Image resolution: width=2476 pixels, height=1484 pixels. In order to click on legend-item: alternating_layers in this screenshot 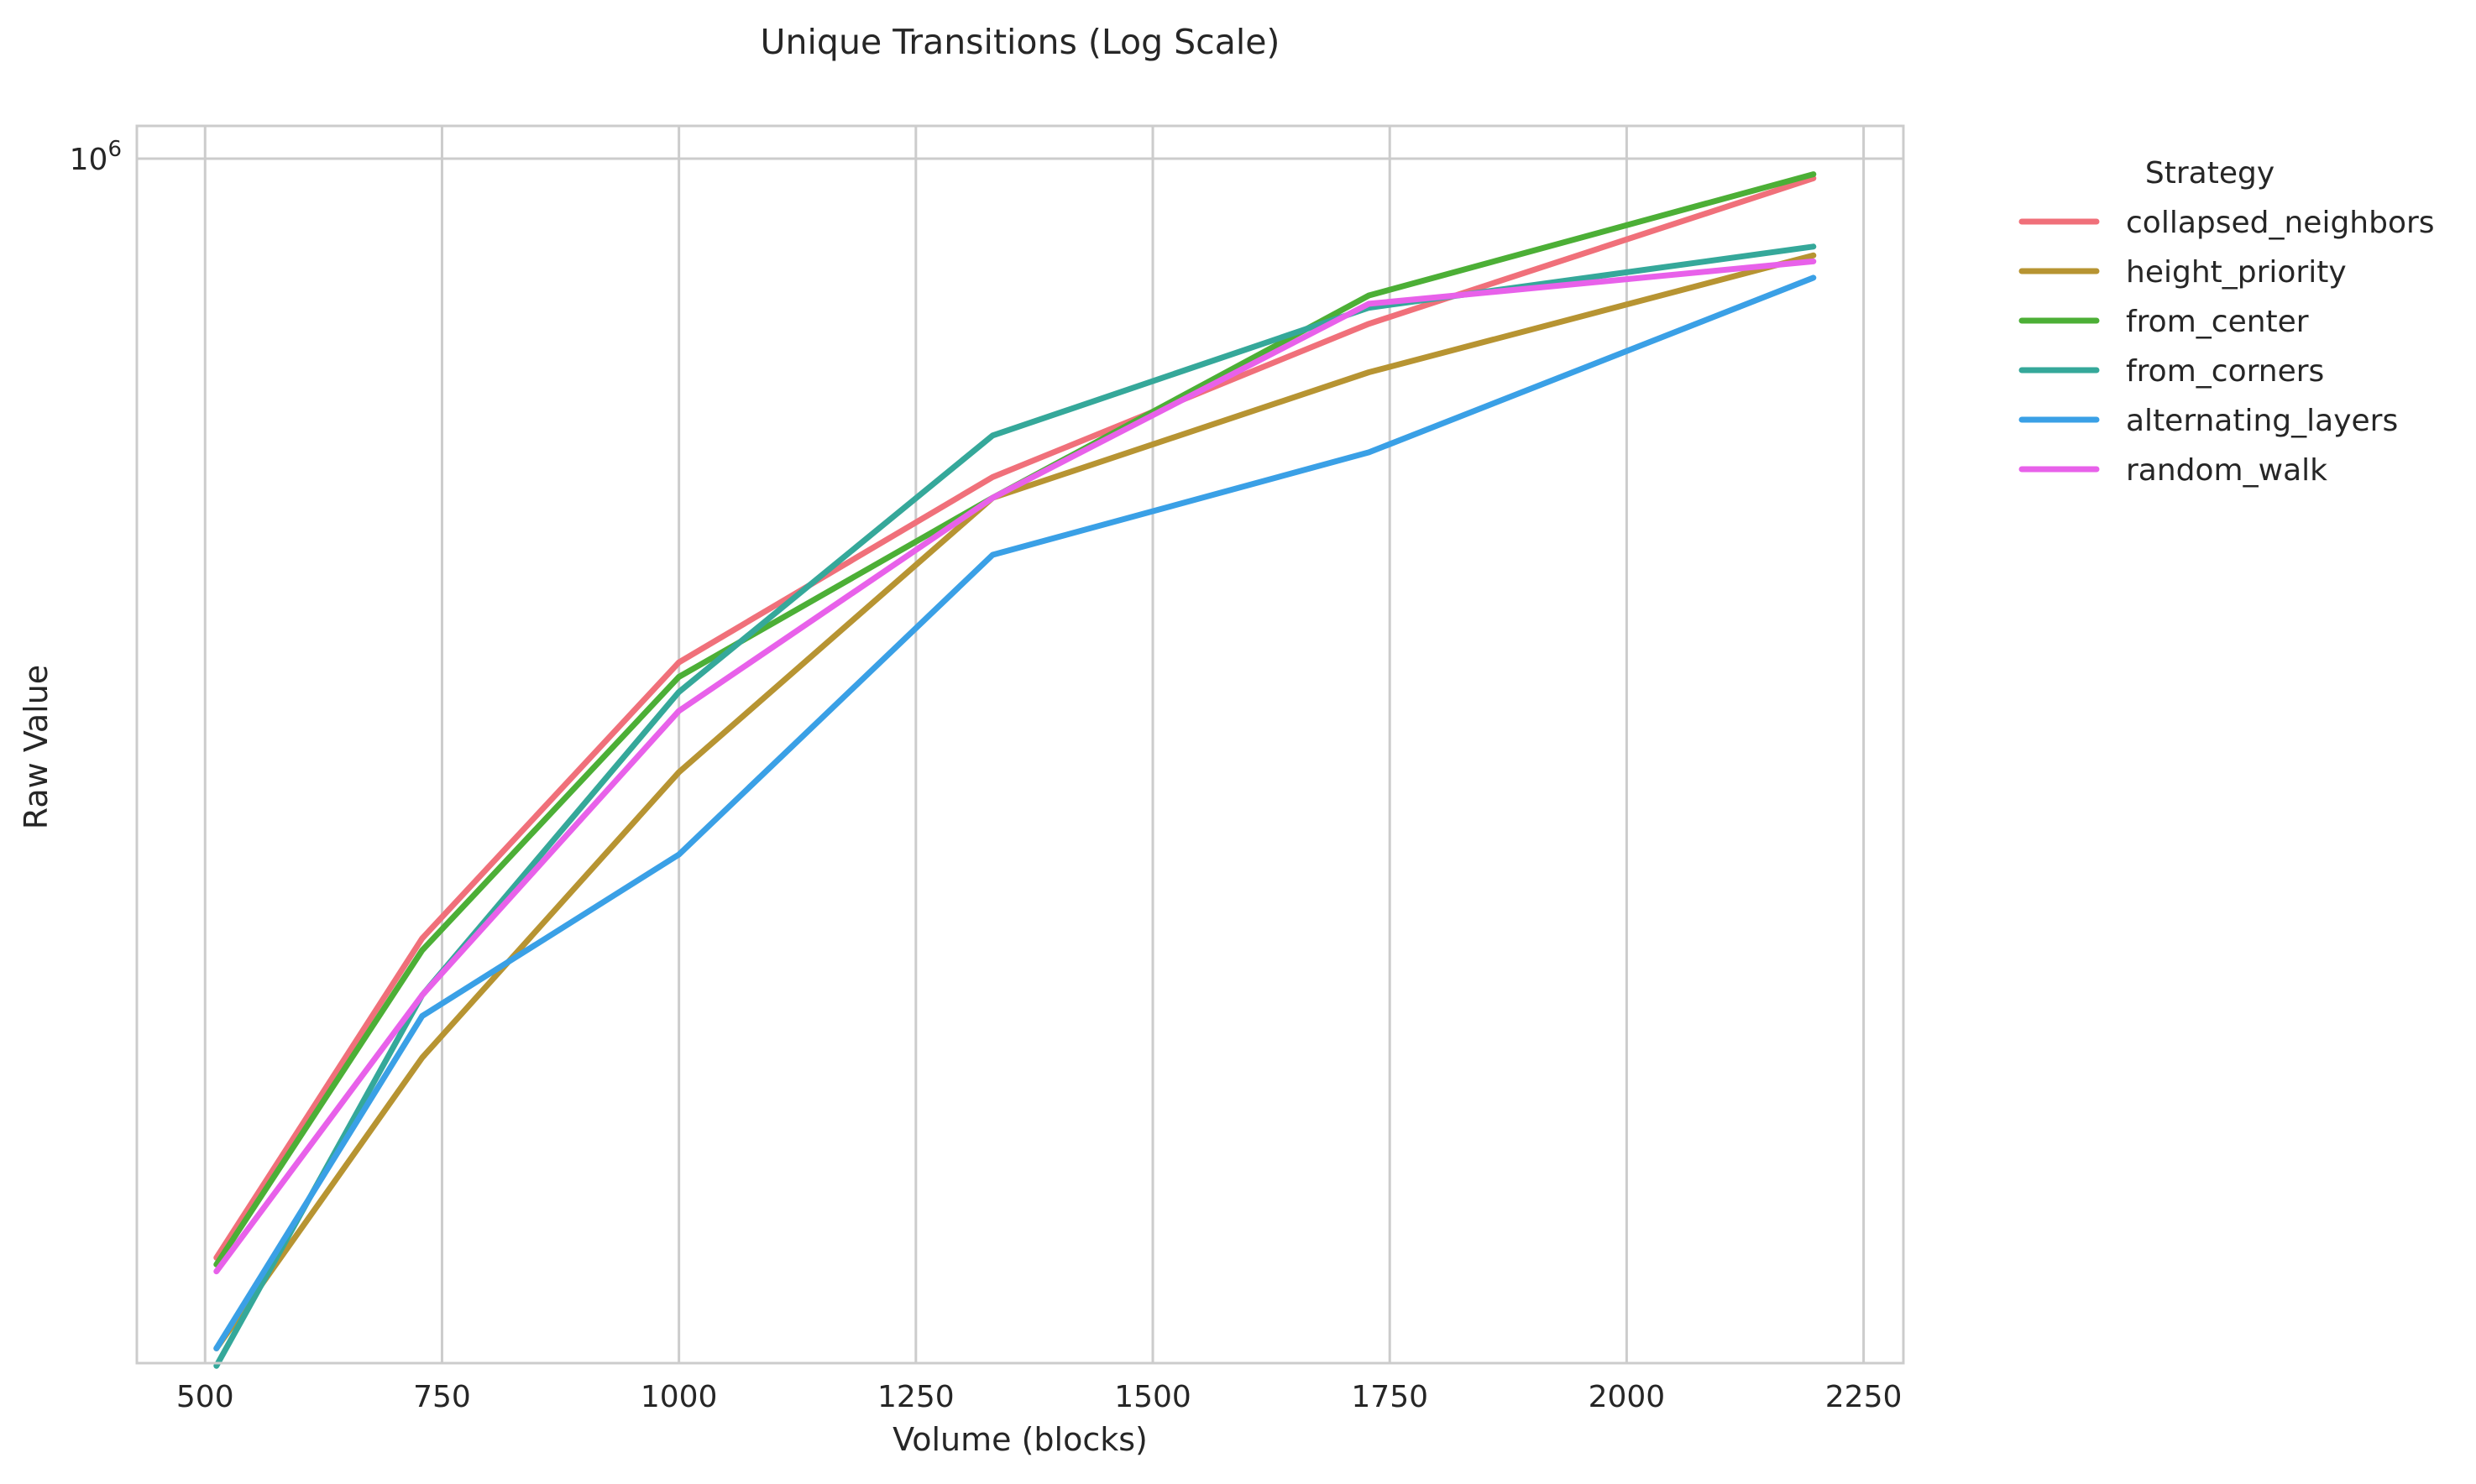, I will do `click(2208, 421)`.